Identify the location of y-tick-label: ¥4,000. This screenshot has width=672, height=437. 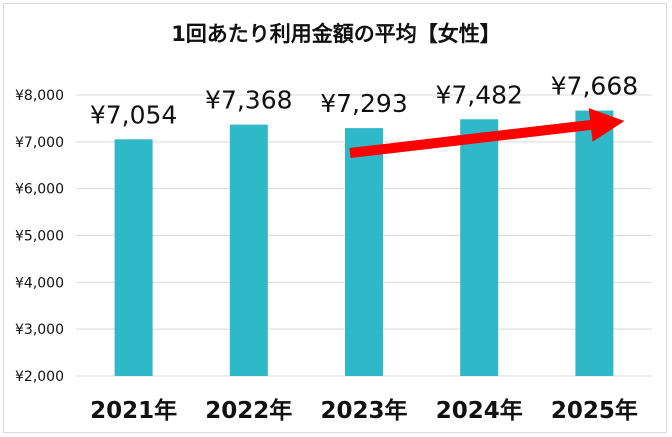
(39, 283).